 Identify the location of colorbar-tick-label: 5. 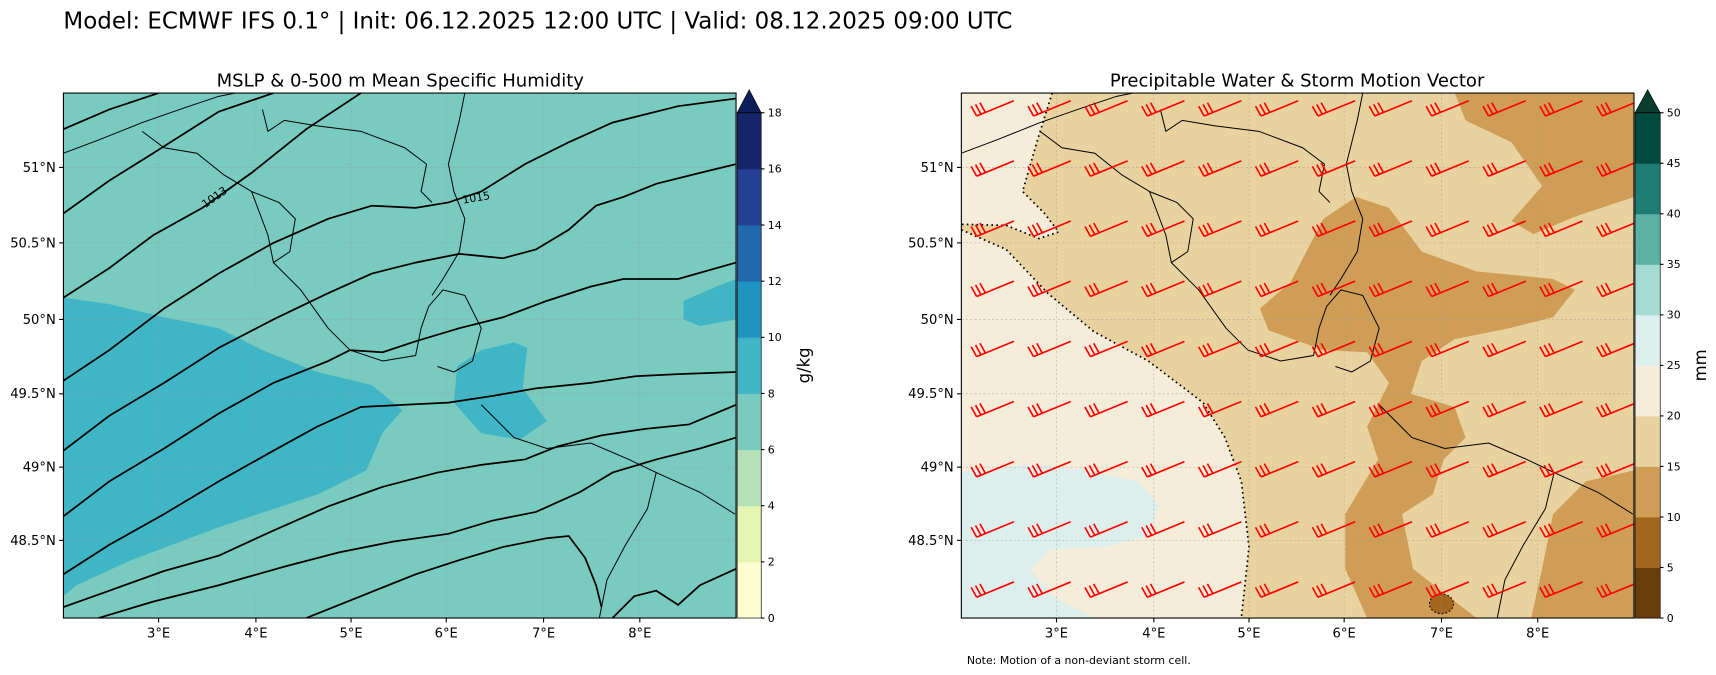
(1670, 567).